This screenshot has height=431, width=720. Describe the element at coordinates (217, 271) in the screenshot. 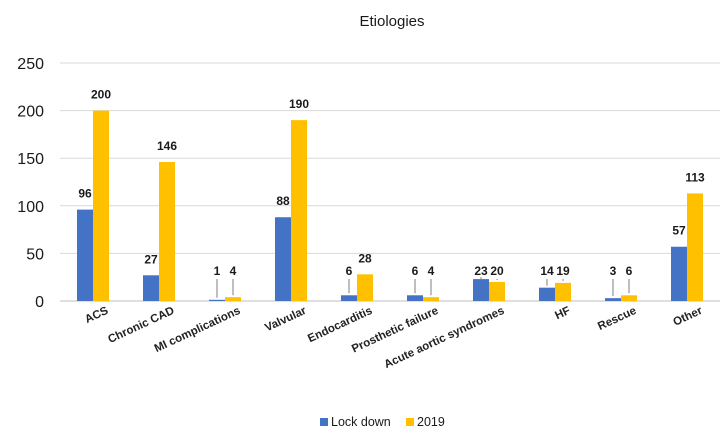

I see `data-label: 1` at that location.